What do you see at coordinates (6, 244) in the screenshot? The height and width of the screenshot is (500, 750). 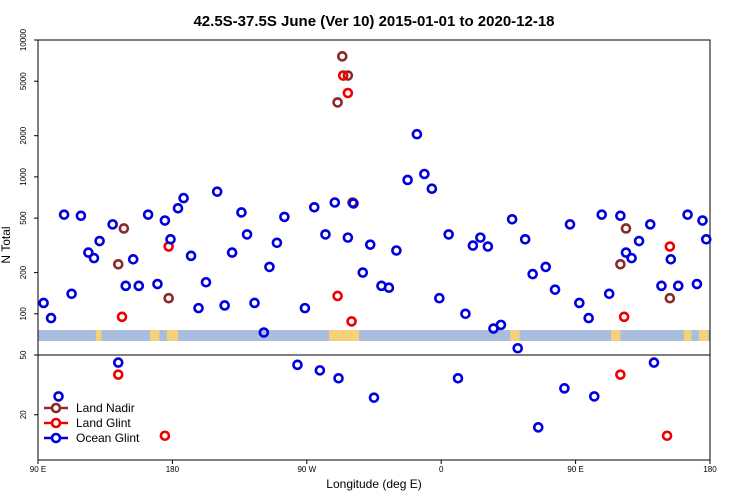 I see `y-axis-title: N Total` at bounding box center [6, 244].